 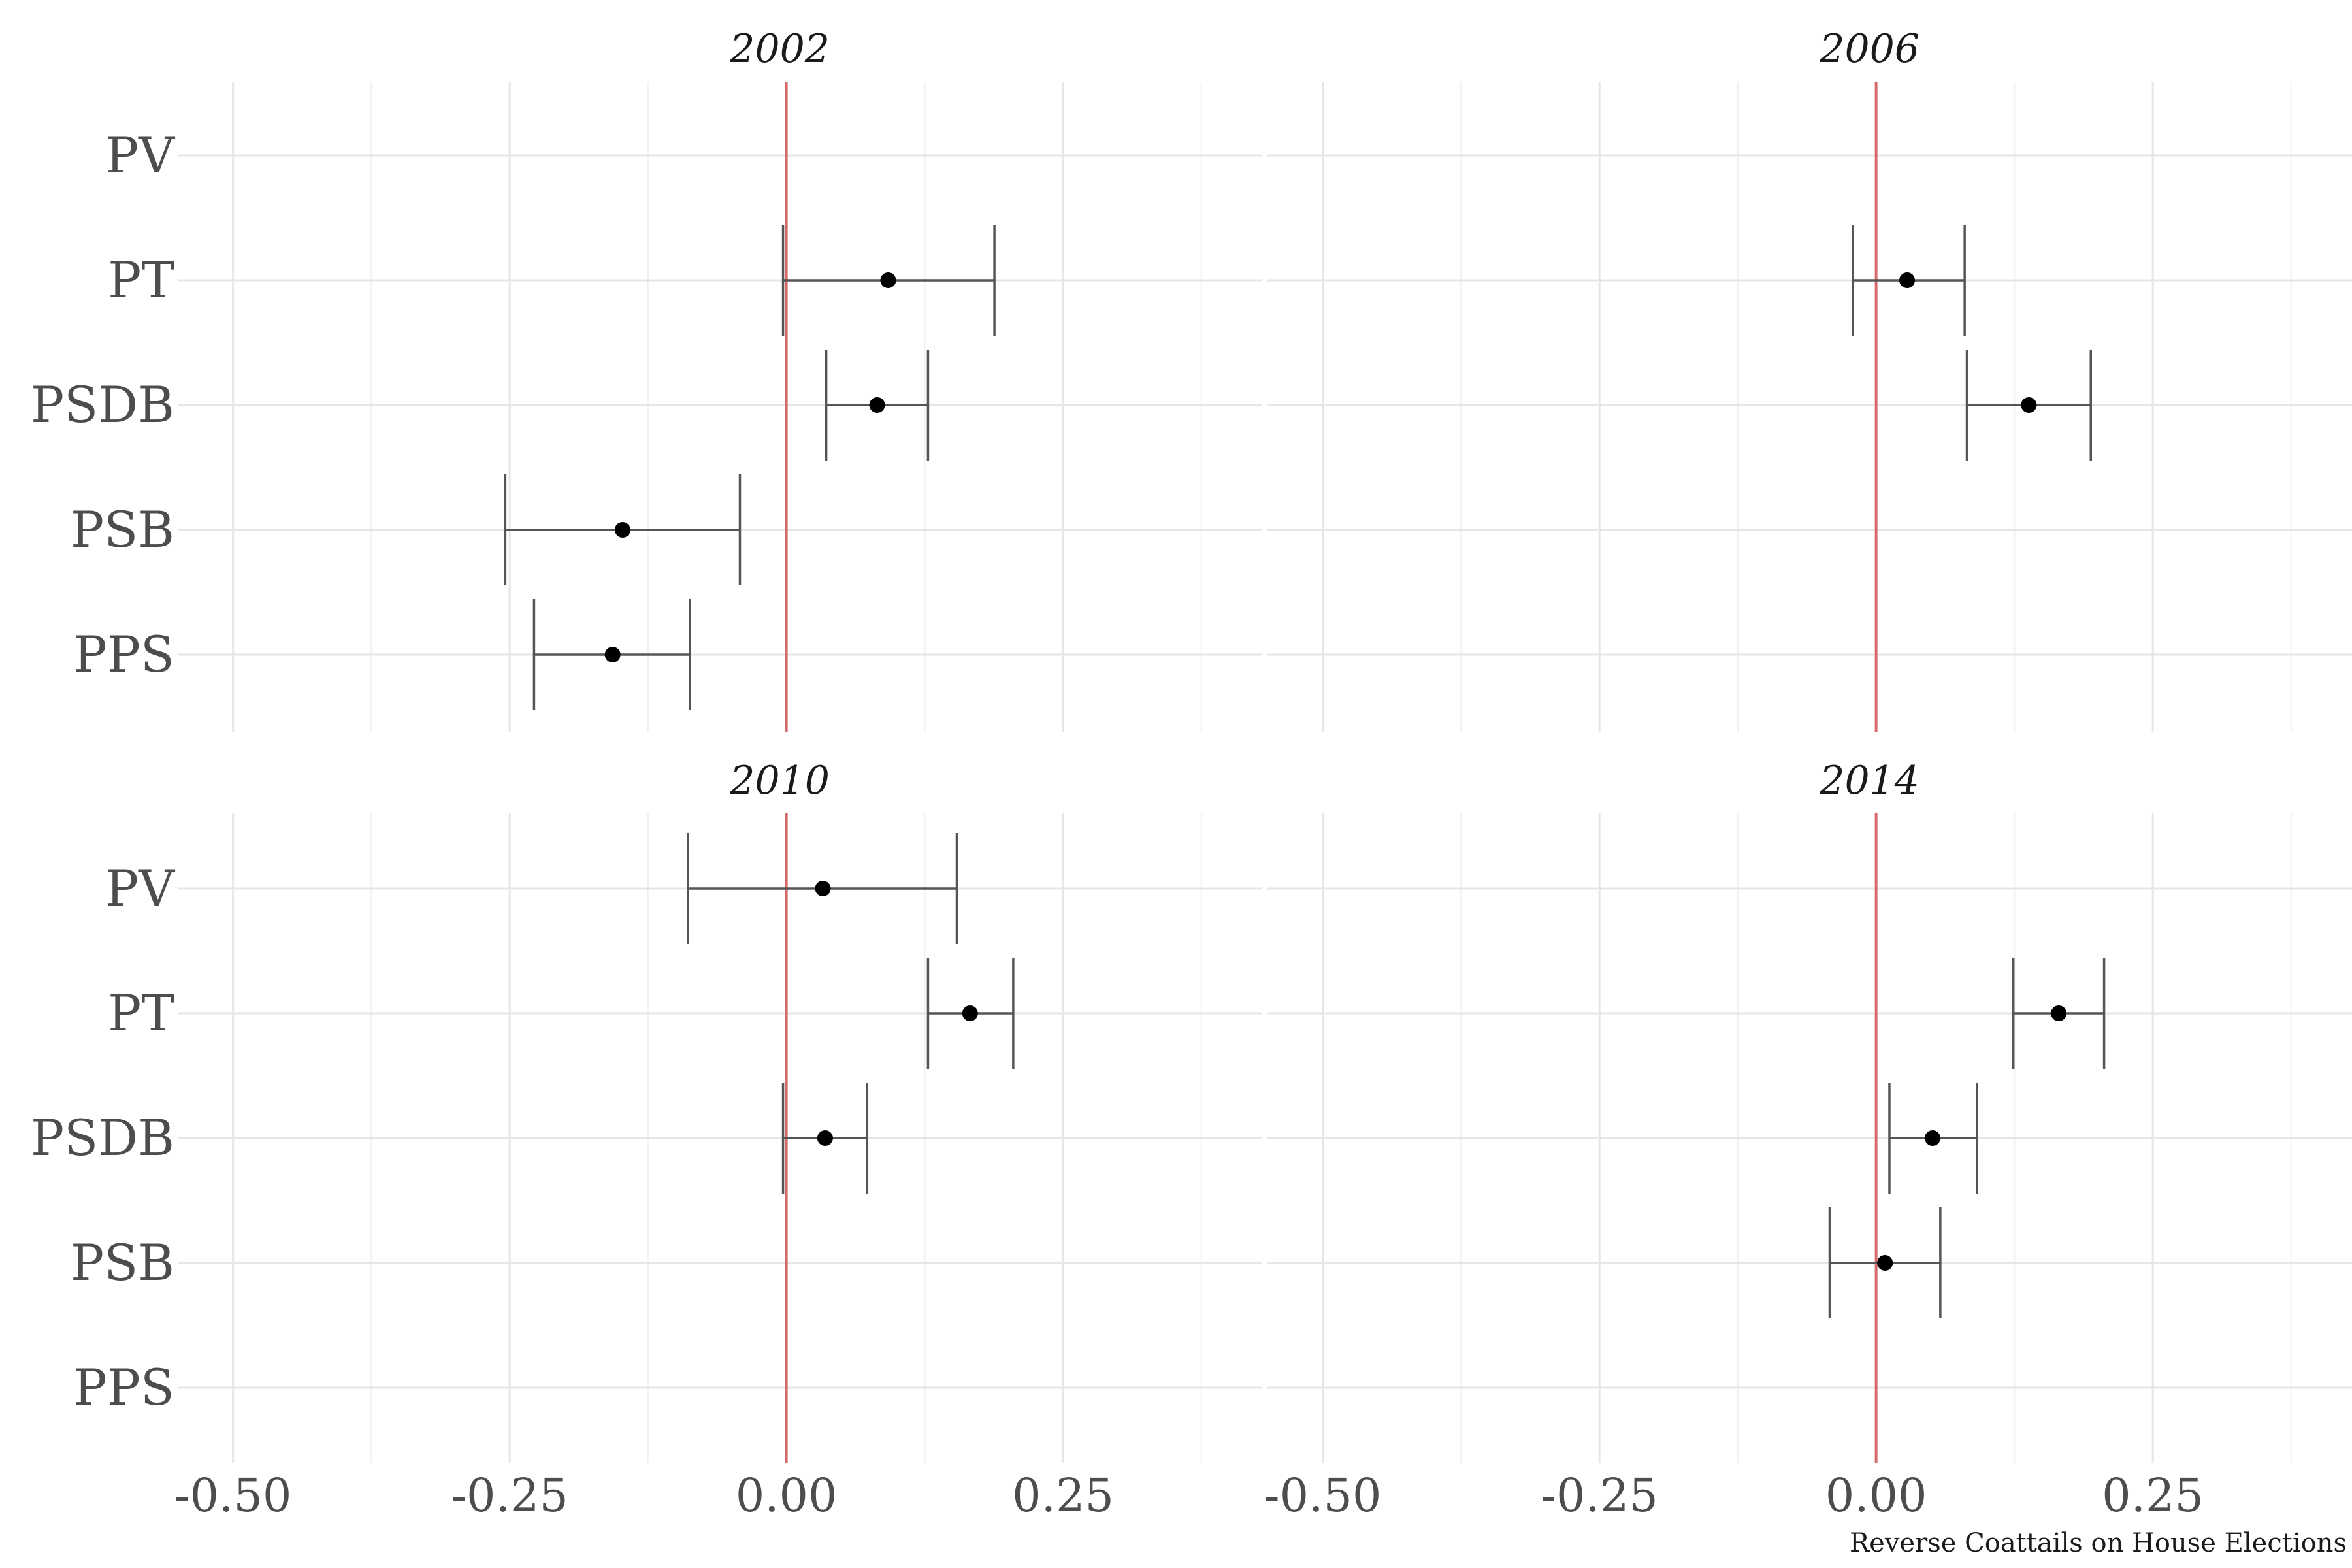 I want to click on chart-caption: Reverse Coattails on House Elections, so click(x=2098, y=1543).